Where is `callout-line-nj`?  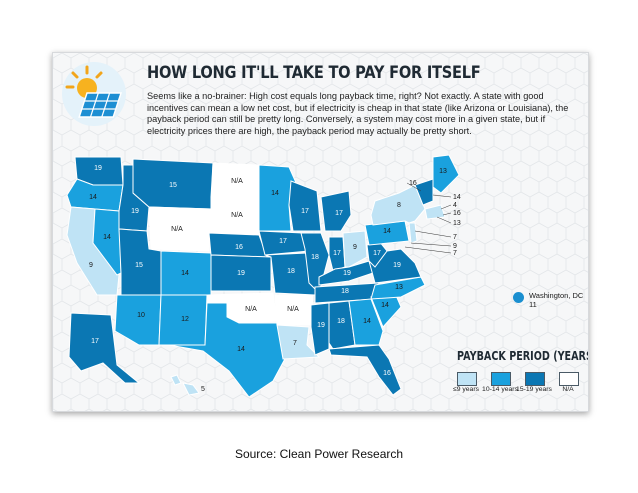 callout-line-nj is located at coordinates (433, 234).